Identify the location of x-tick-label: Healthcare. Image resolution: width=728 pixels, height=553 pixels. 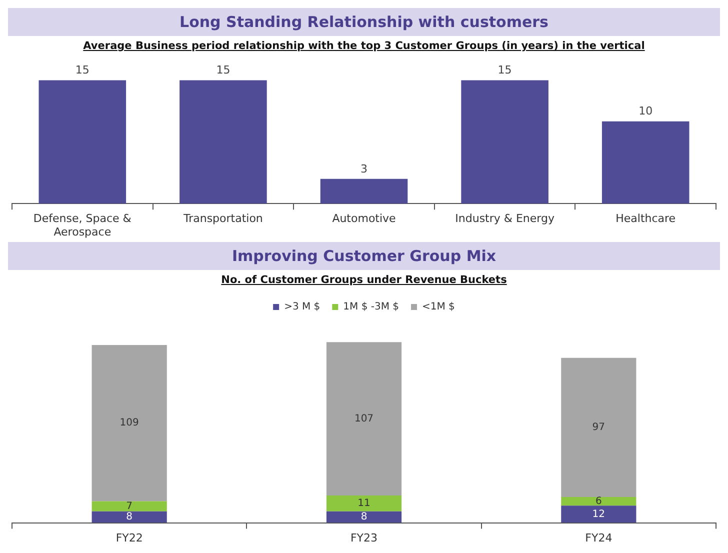
(646, 219).